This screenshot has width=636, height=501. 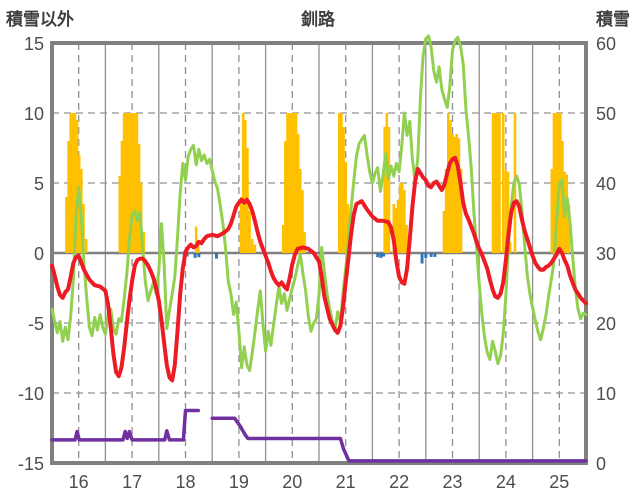 What do you see at coordinates (292, 482) in the screenshot?
I see `x-axis-tick-label: 20` at bounding box center [292, 482].